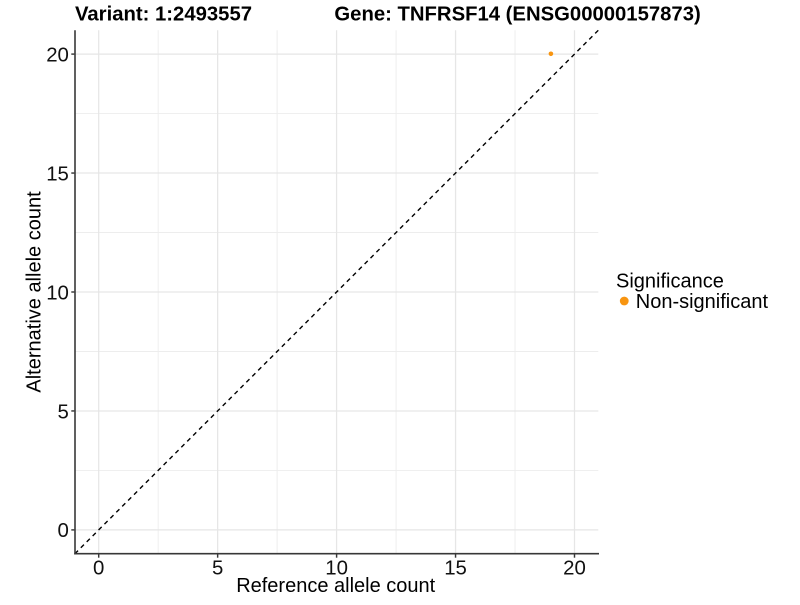  Describe the element at coordinates (670, 282) in the screenshot. I see `svg-text: Significance` at that location.